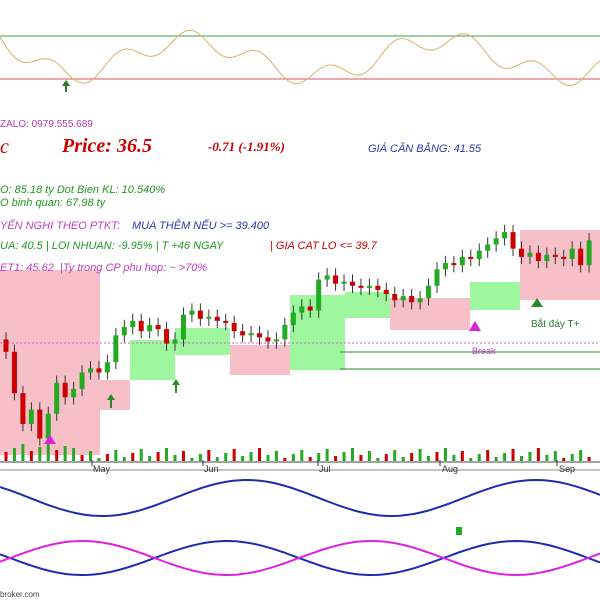  I want to click on info-line-1: O: 85.18 ty Dot Bien KL: 10.540%, so click(83, 190).